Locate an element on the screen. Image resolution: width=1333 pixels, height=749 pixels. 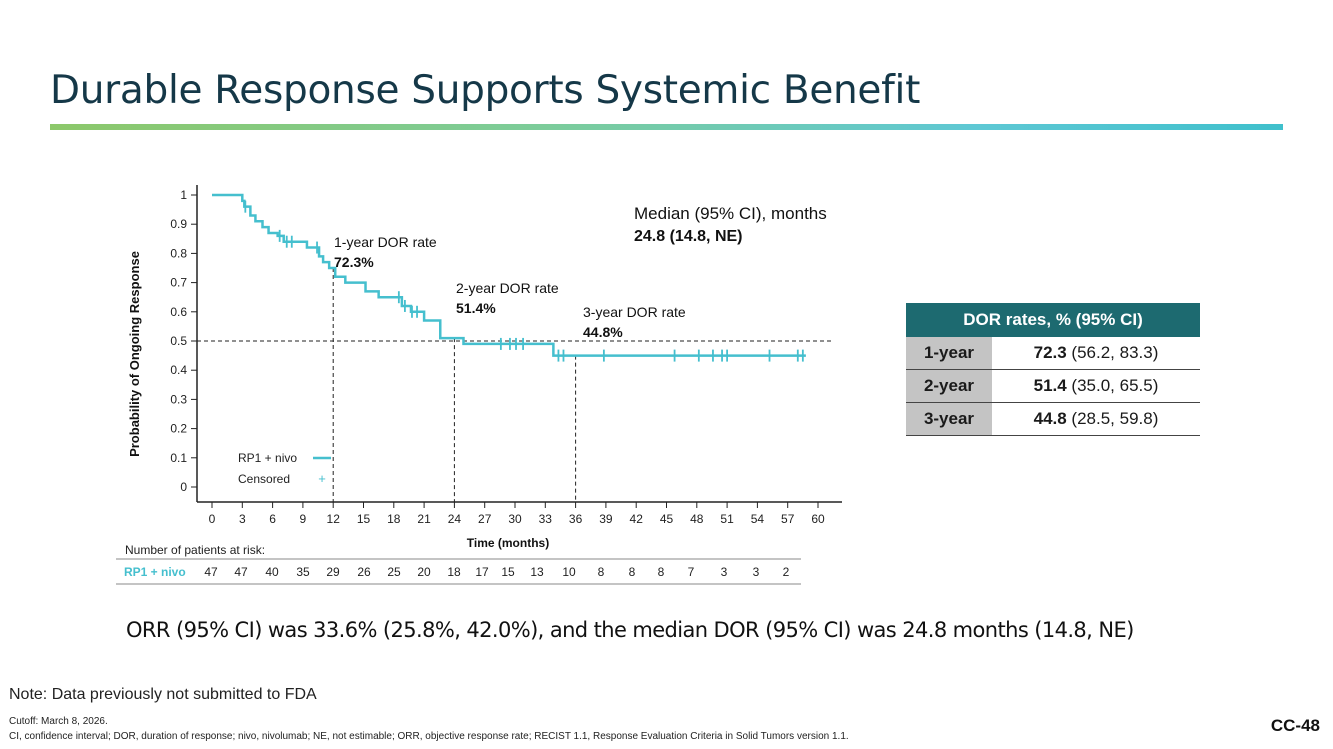
at-risk-count: 10 is located at coordinates (569, 572).